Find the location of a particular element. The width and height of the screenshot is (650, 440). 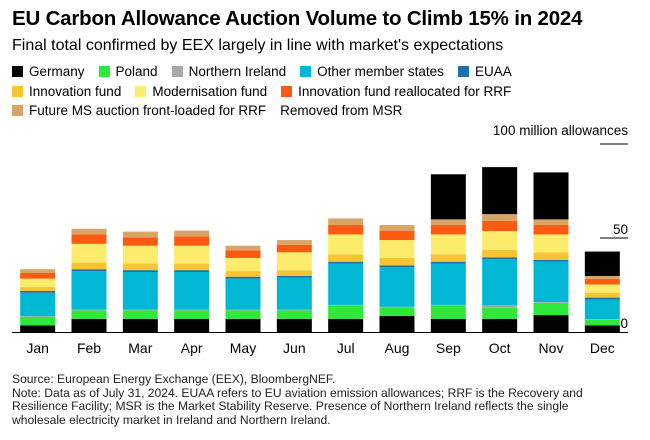

legend-label: Future MS auction front-loaded for RRF is located at coordinates (148, 110).